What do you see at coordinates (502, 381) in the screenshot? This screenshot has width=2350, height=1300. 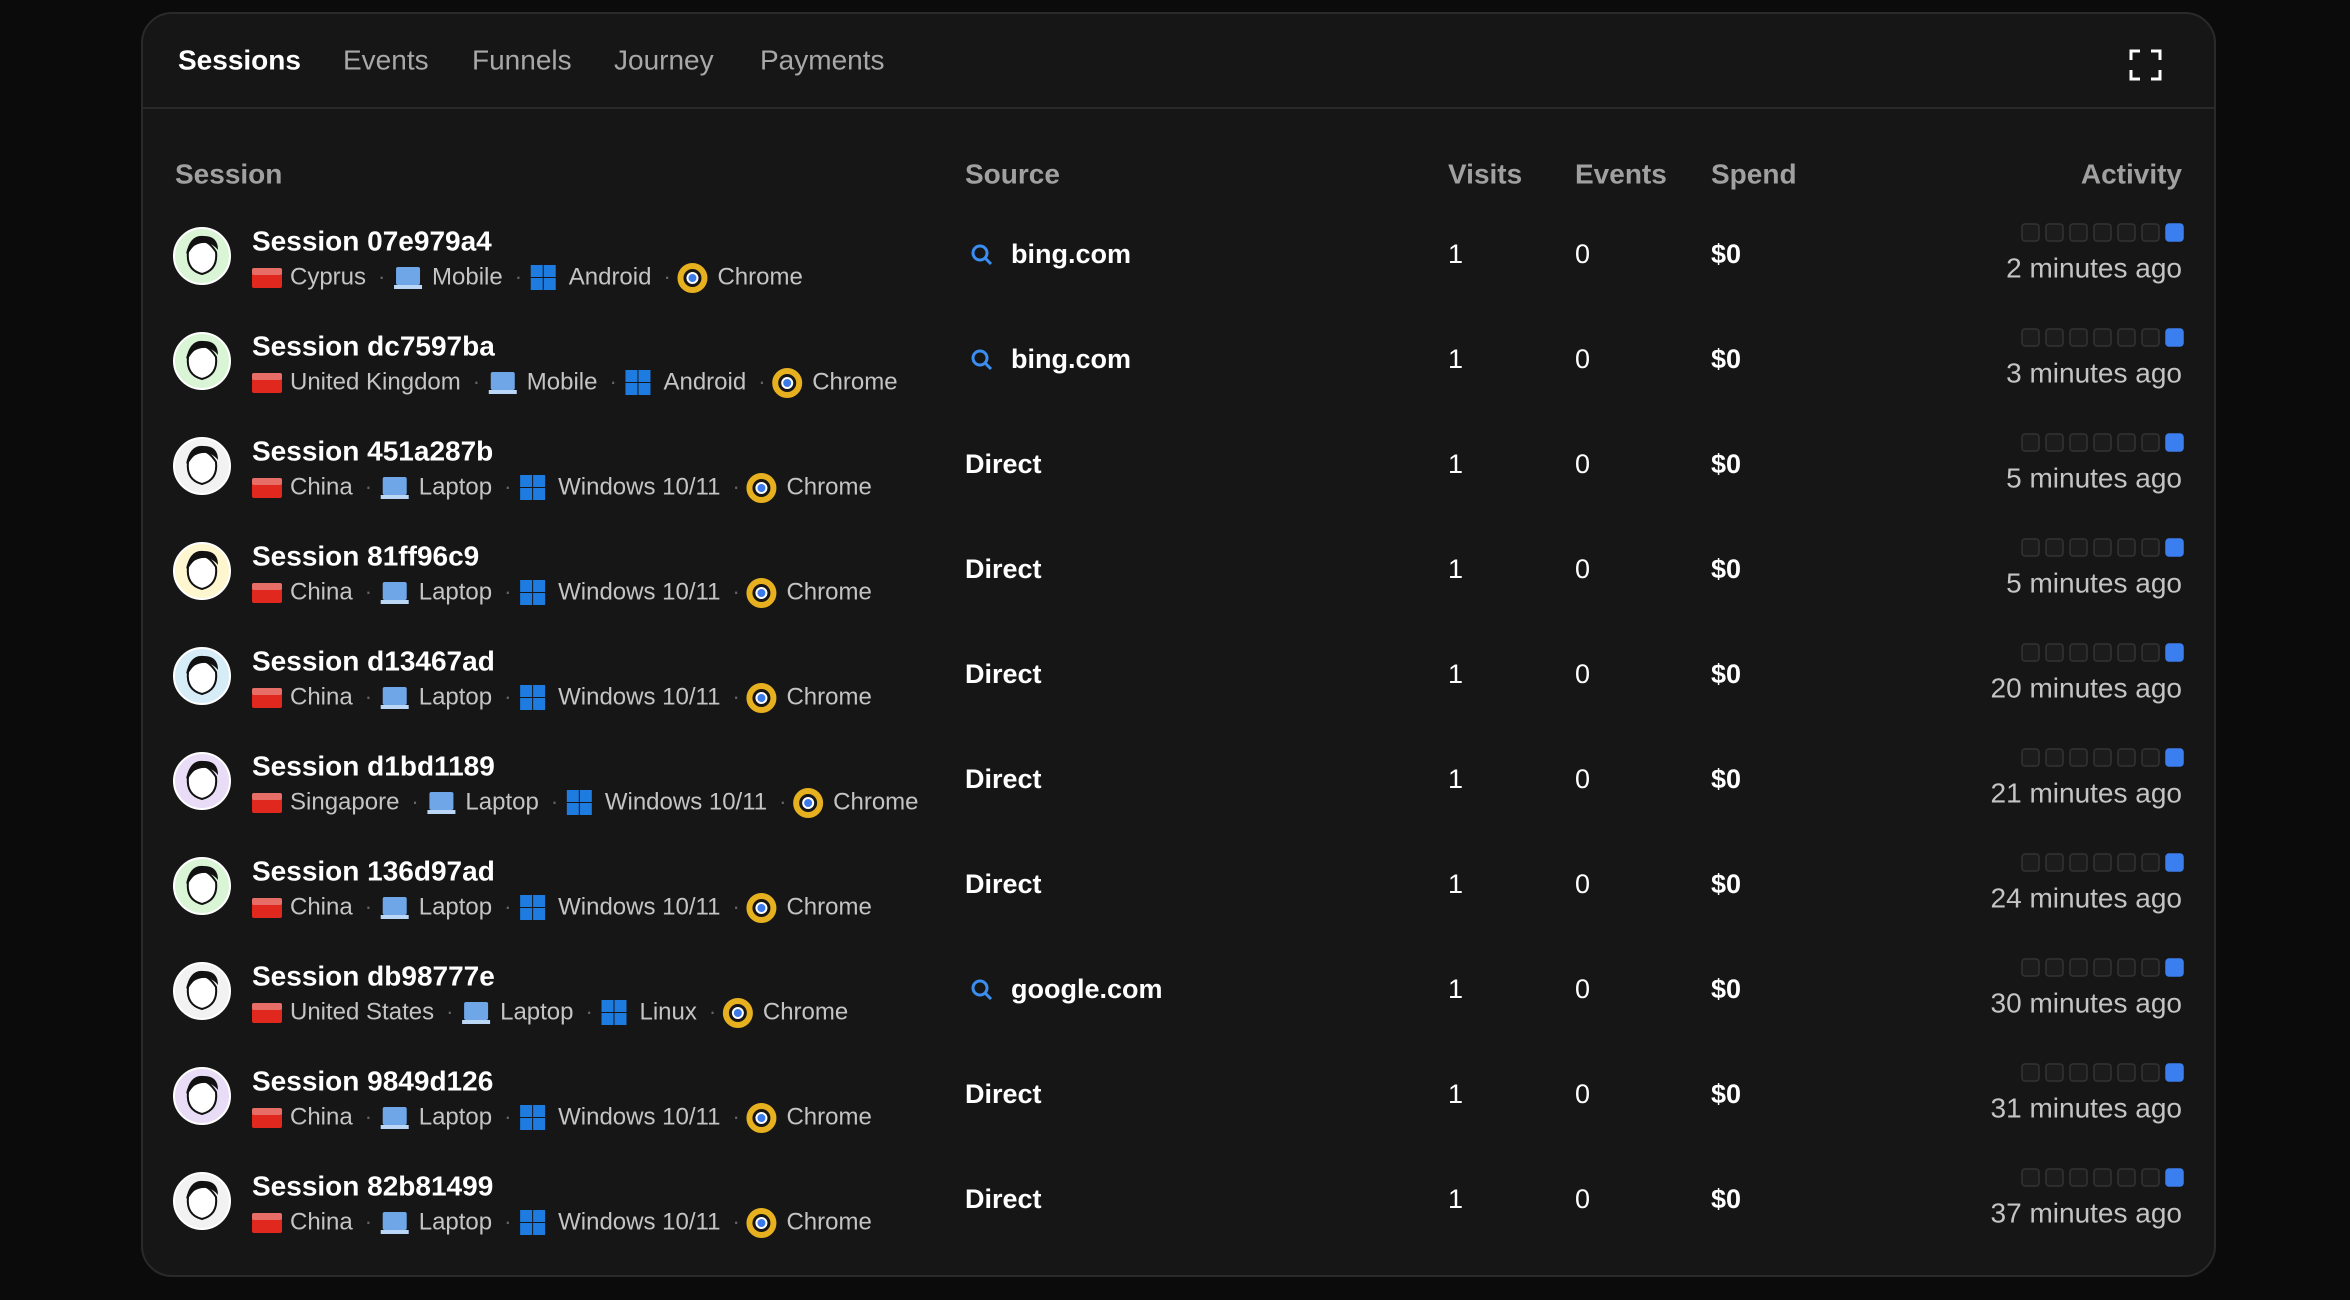 I see `device` at bounding box center [502, 381].